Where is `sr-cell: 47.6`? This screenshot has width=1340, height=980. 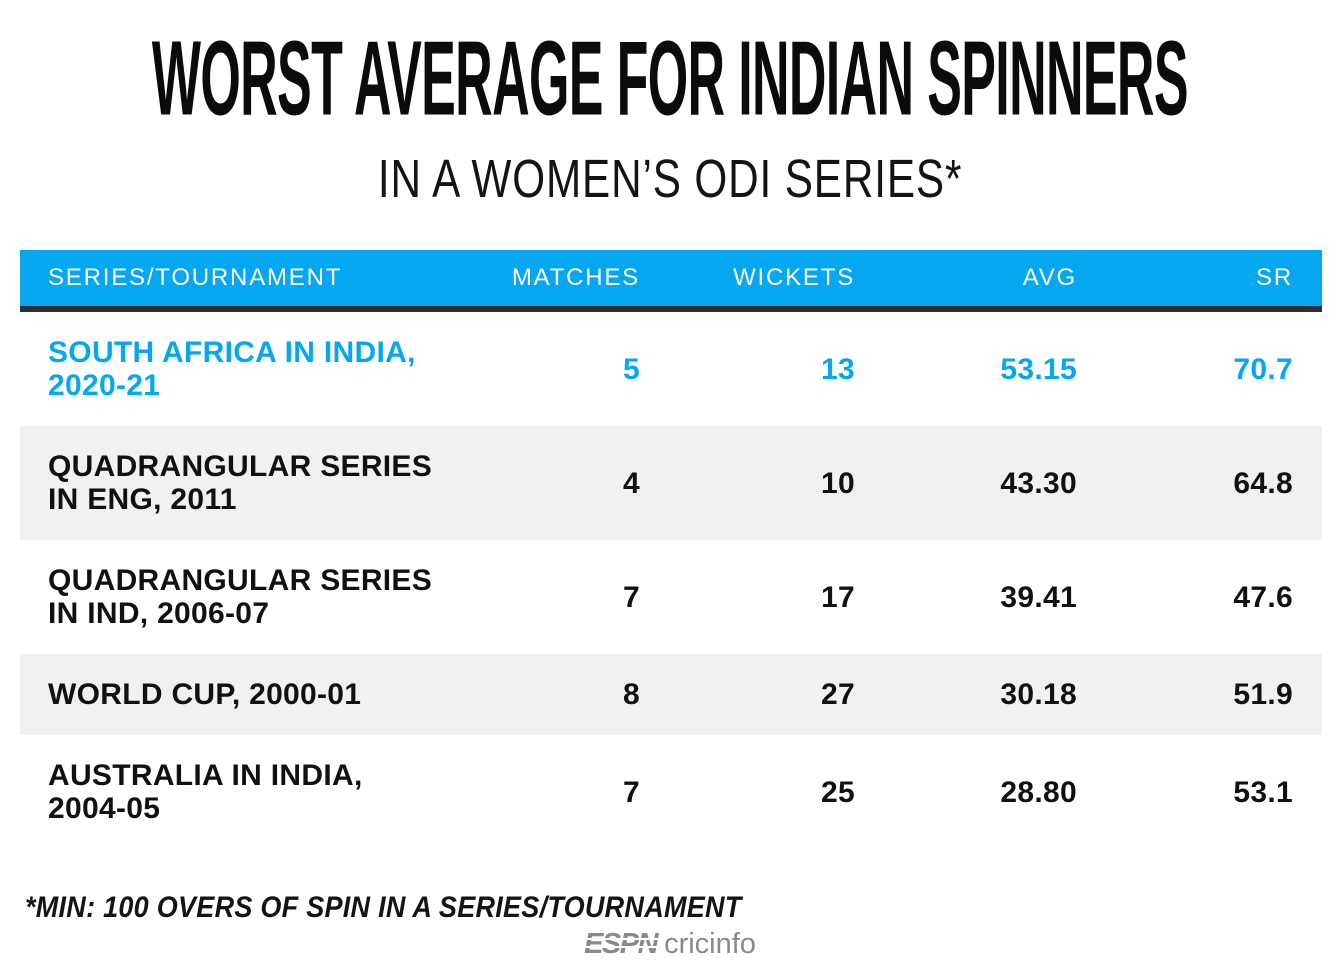 sr-cell: 47.6 is located at coordinates (1263, 597).